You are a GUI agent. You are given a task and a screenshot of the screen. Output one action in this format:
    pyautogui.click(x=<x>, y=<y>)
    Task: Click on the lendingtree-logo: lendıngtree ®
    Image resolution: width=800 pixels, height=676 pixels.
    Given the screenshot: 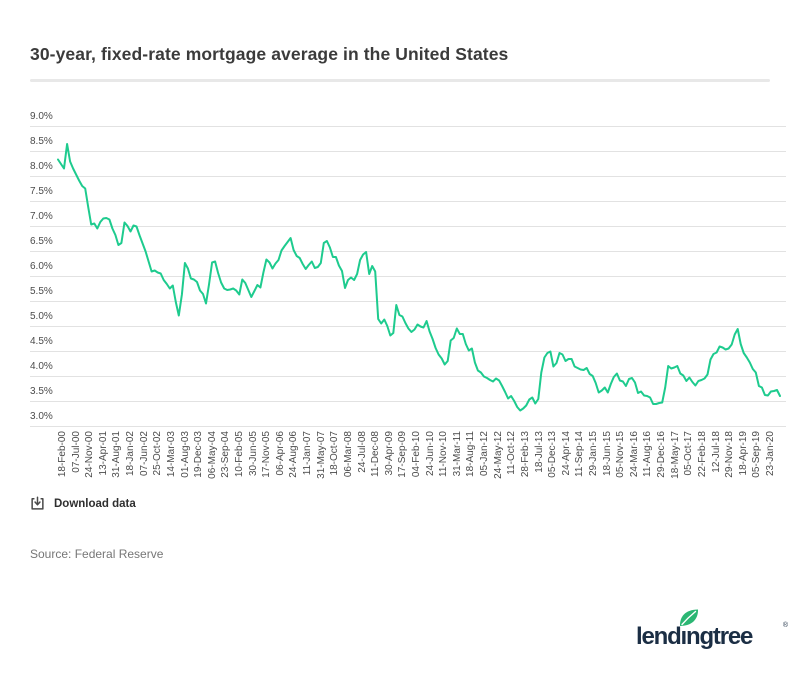 What is the action you would take?
    pyautogui.click(x=712, y=634)
    